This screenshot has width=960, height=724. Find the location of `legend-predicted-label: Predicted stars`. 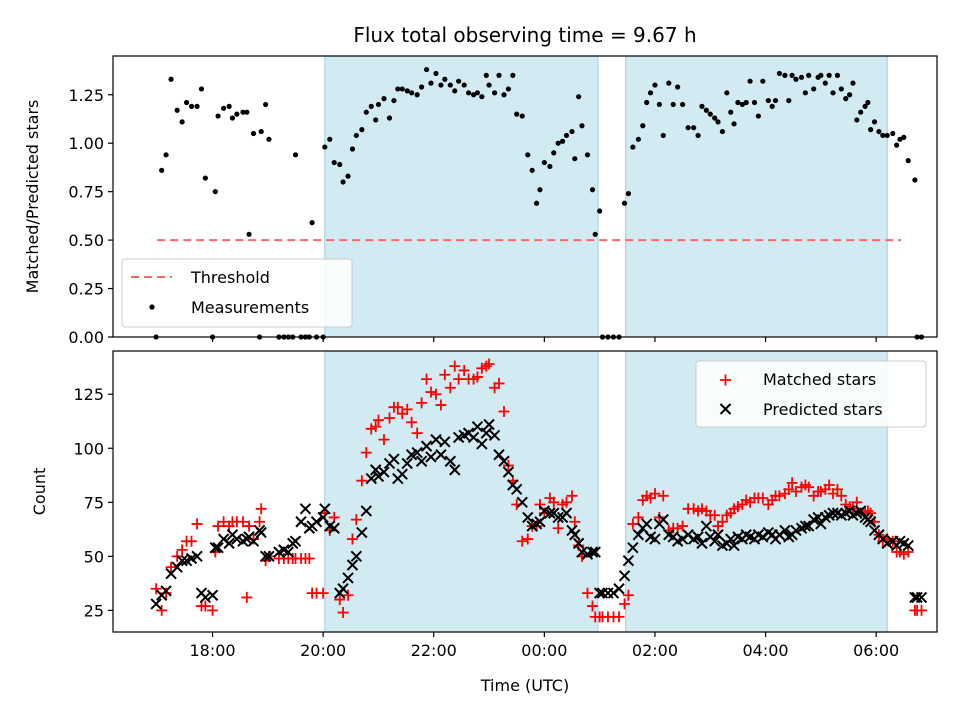

legend-predicted-label: Predicted stars is located at coordinates (823, 409).